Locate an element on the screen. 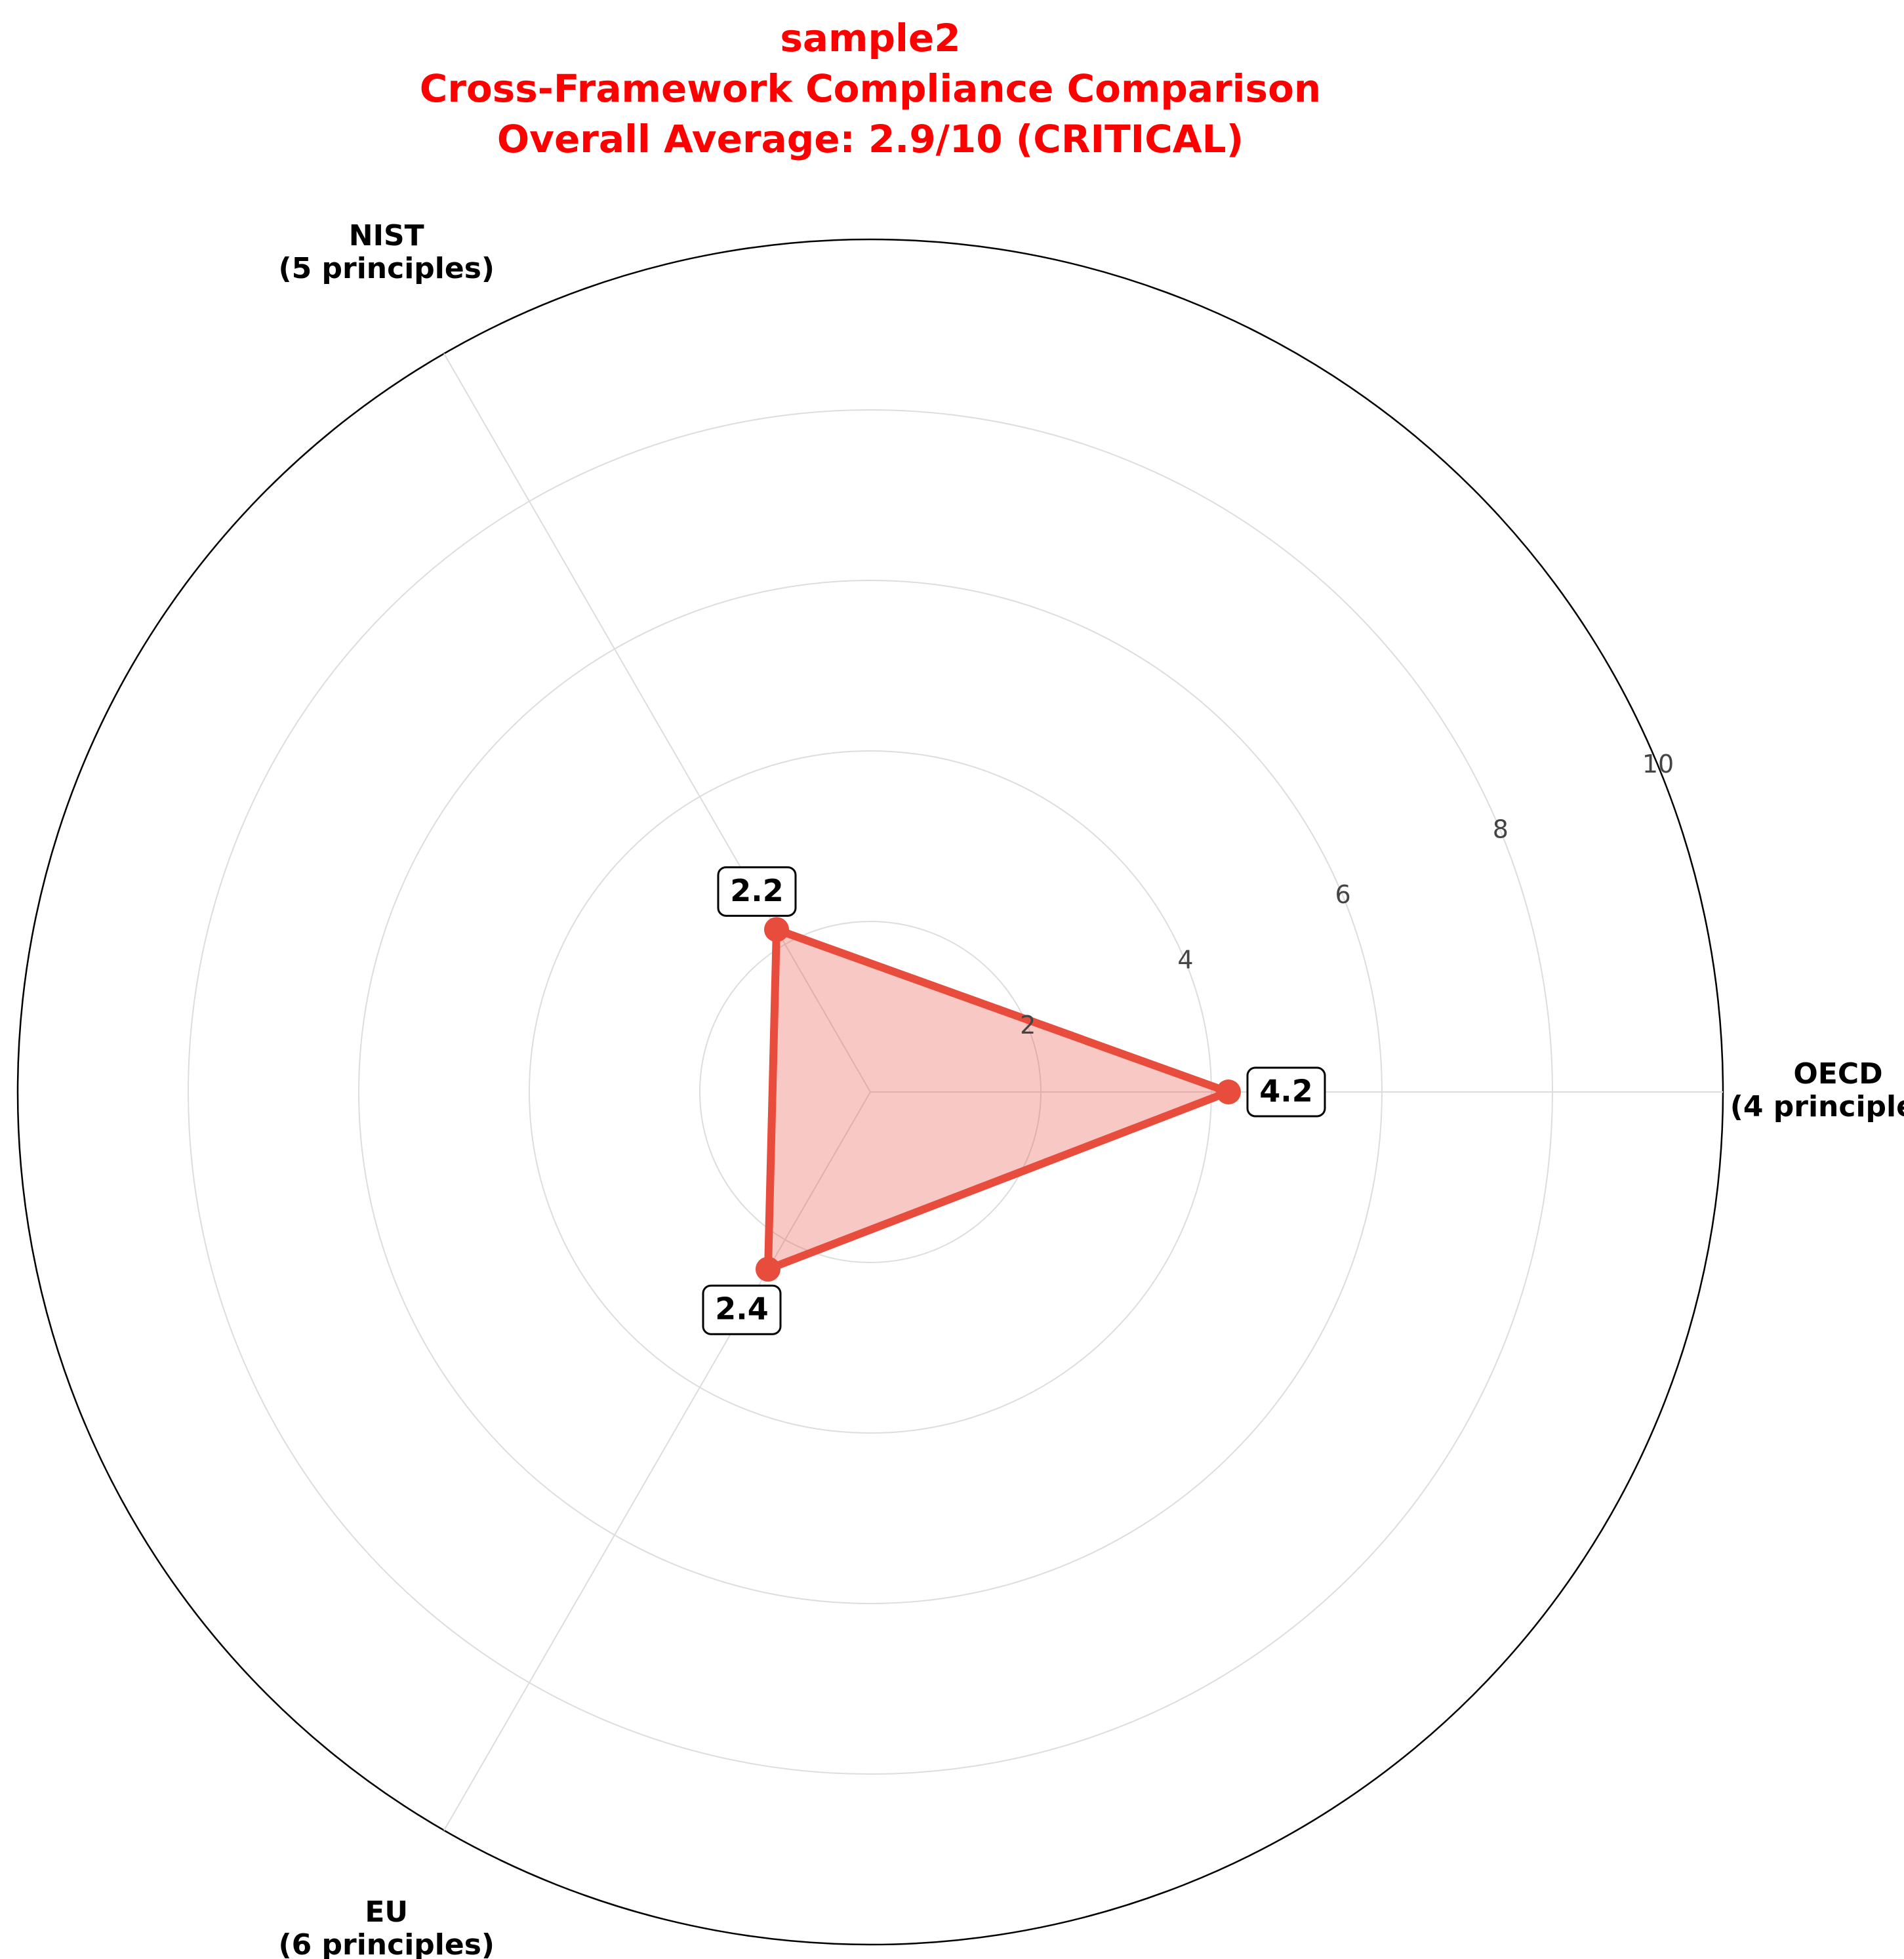 The width and height of the screenshot is (1904, 1959). series-line is located at coordinates (998, 1100).